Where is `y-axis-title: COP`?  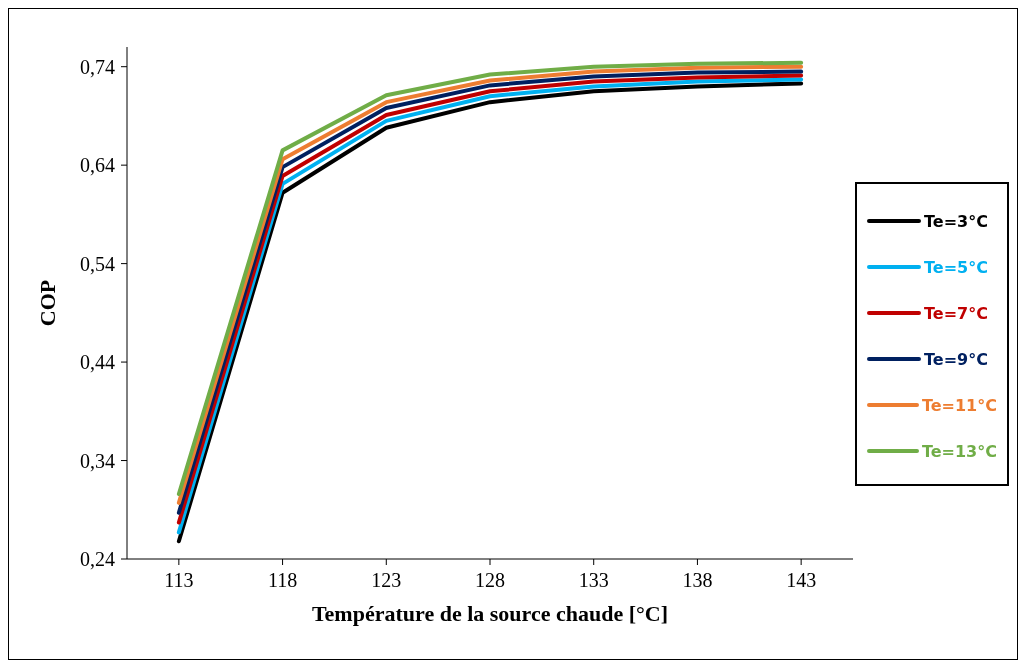
y-axis-title: COP is located at coordinates (47, 303).